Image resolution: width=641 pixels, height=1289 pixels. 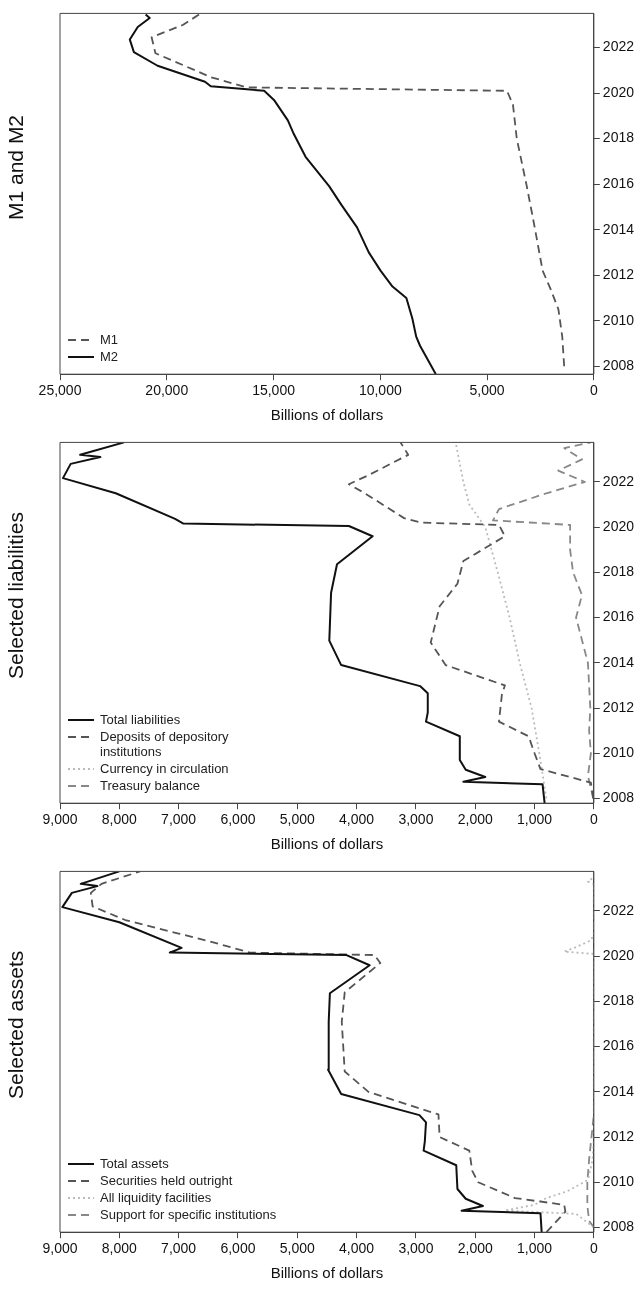 I want to click on x-tick-label: 25,000, so click(x=60, y=390).